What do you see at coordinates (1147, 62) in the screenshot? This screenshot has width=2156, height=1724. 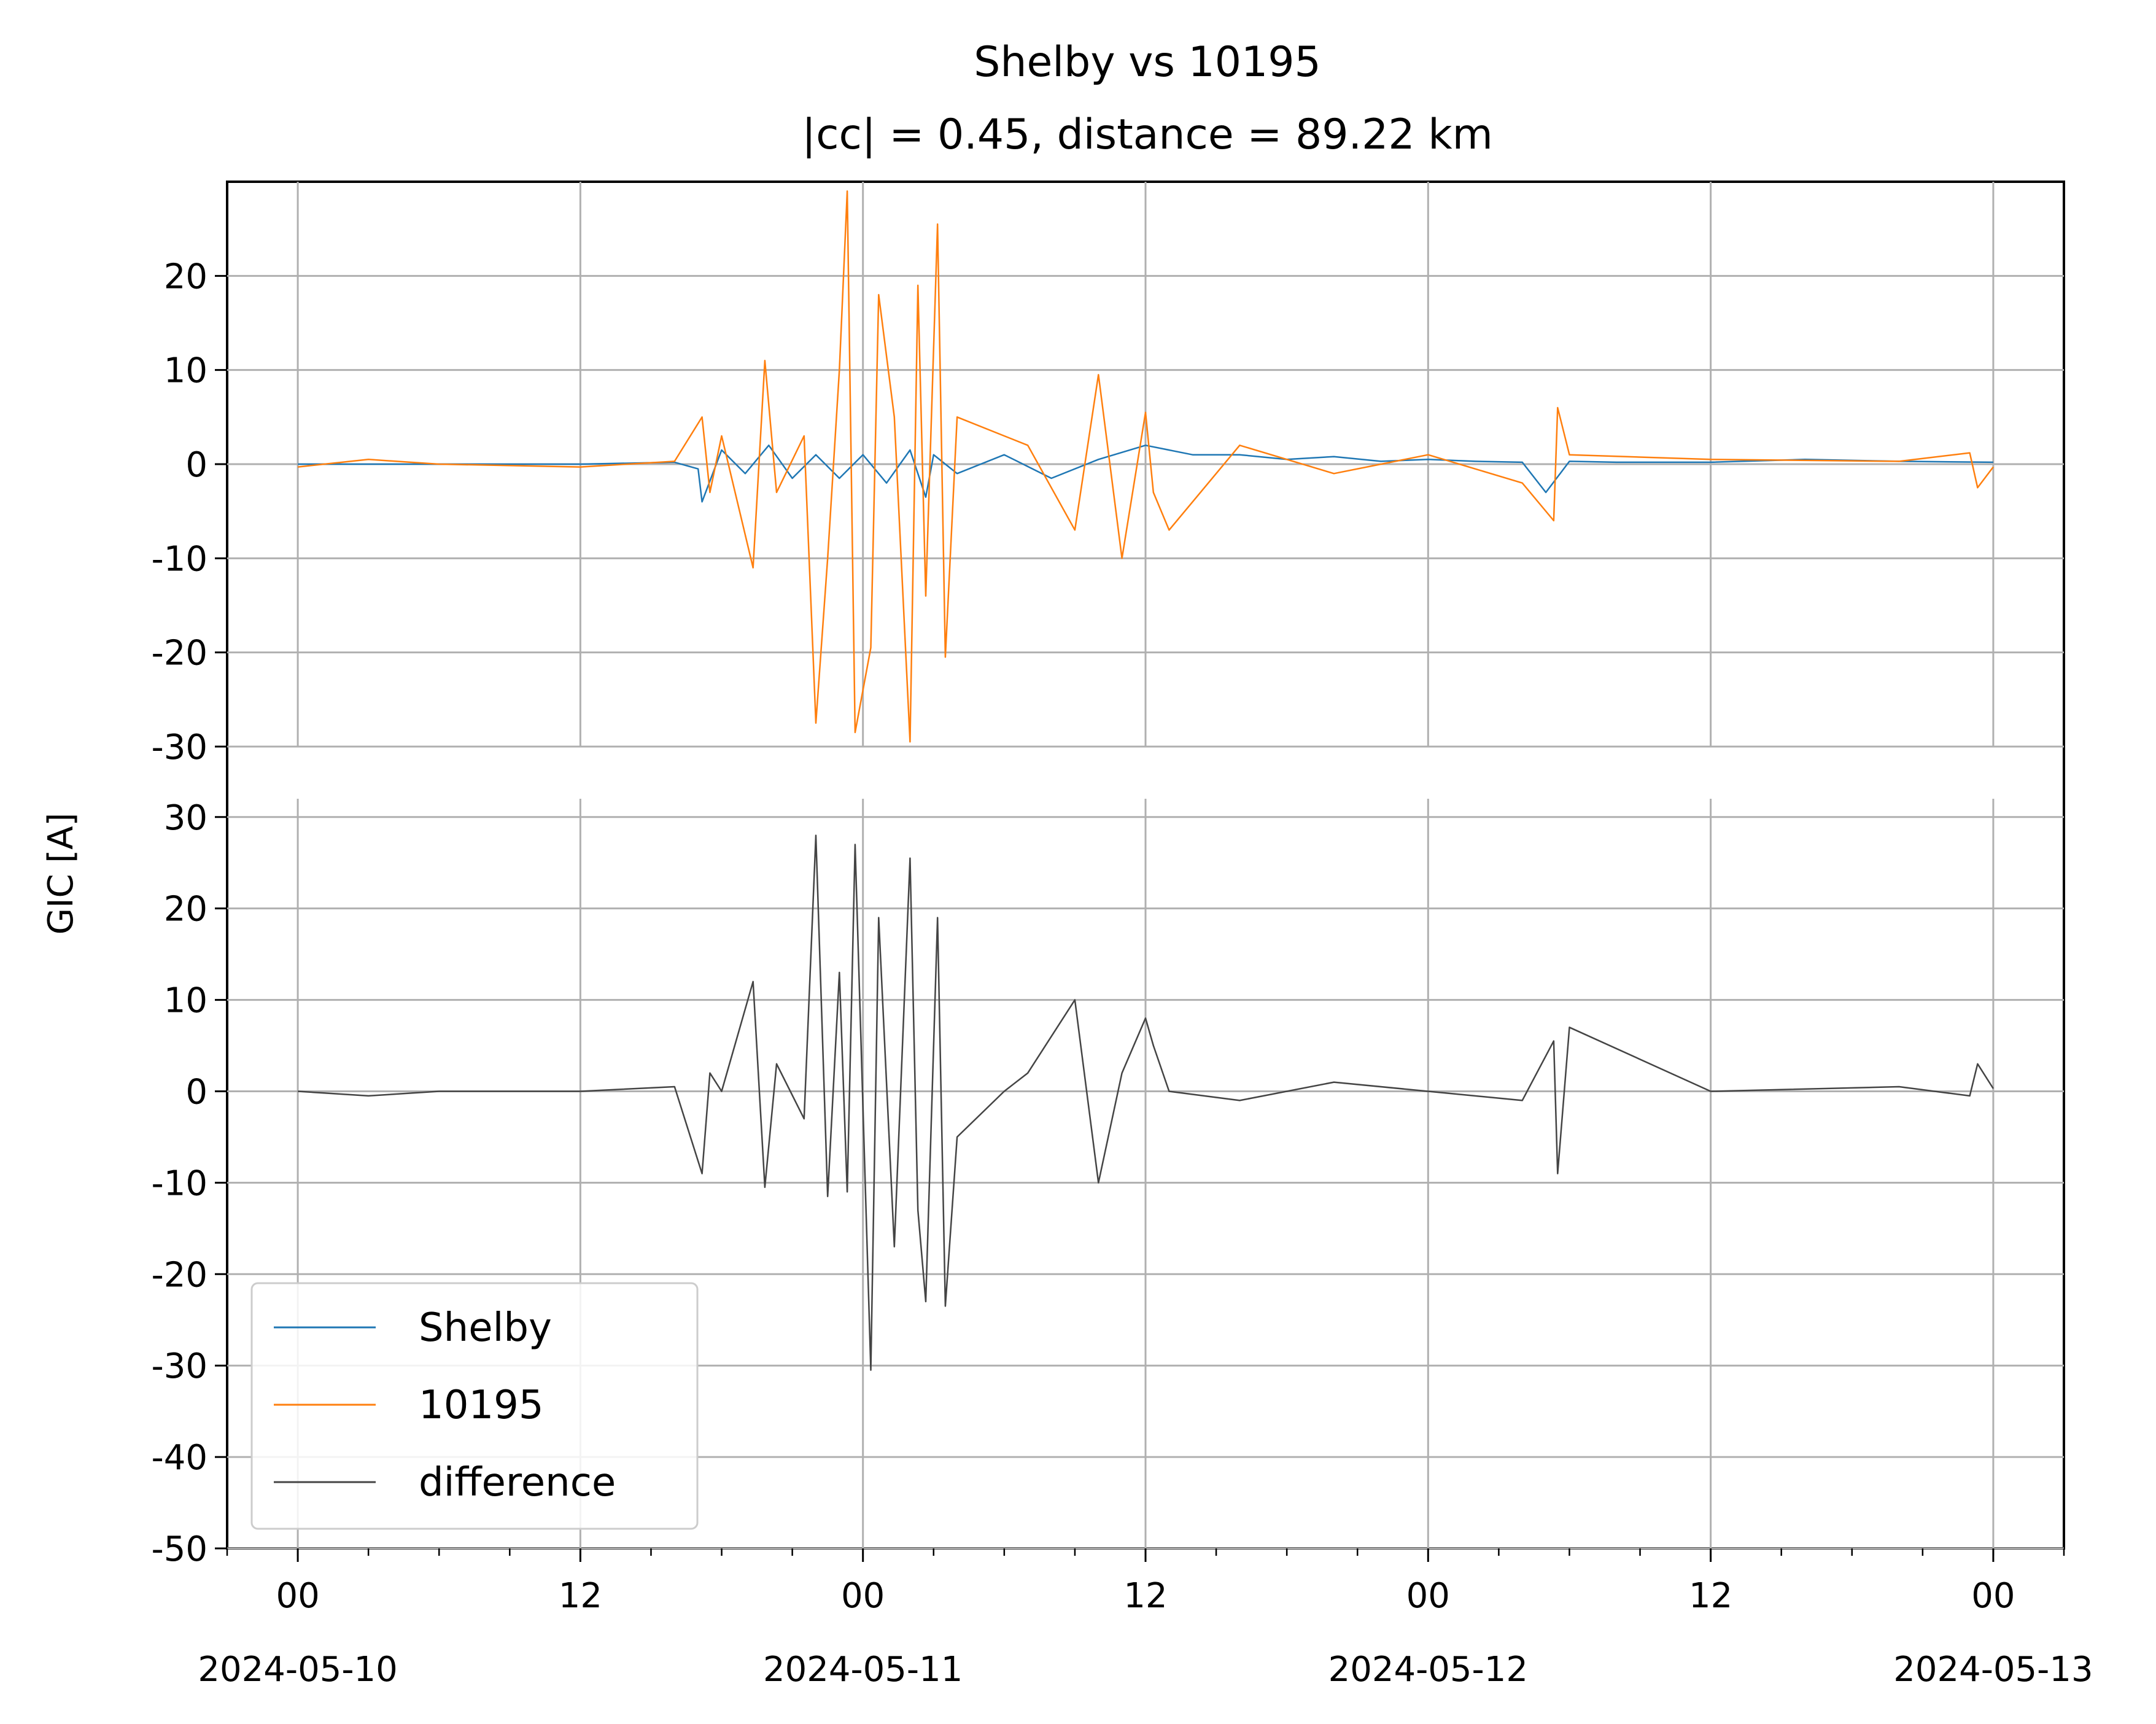 I see `chart-title: Shelby vs 10195` at bounding box center [1147, 62].